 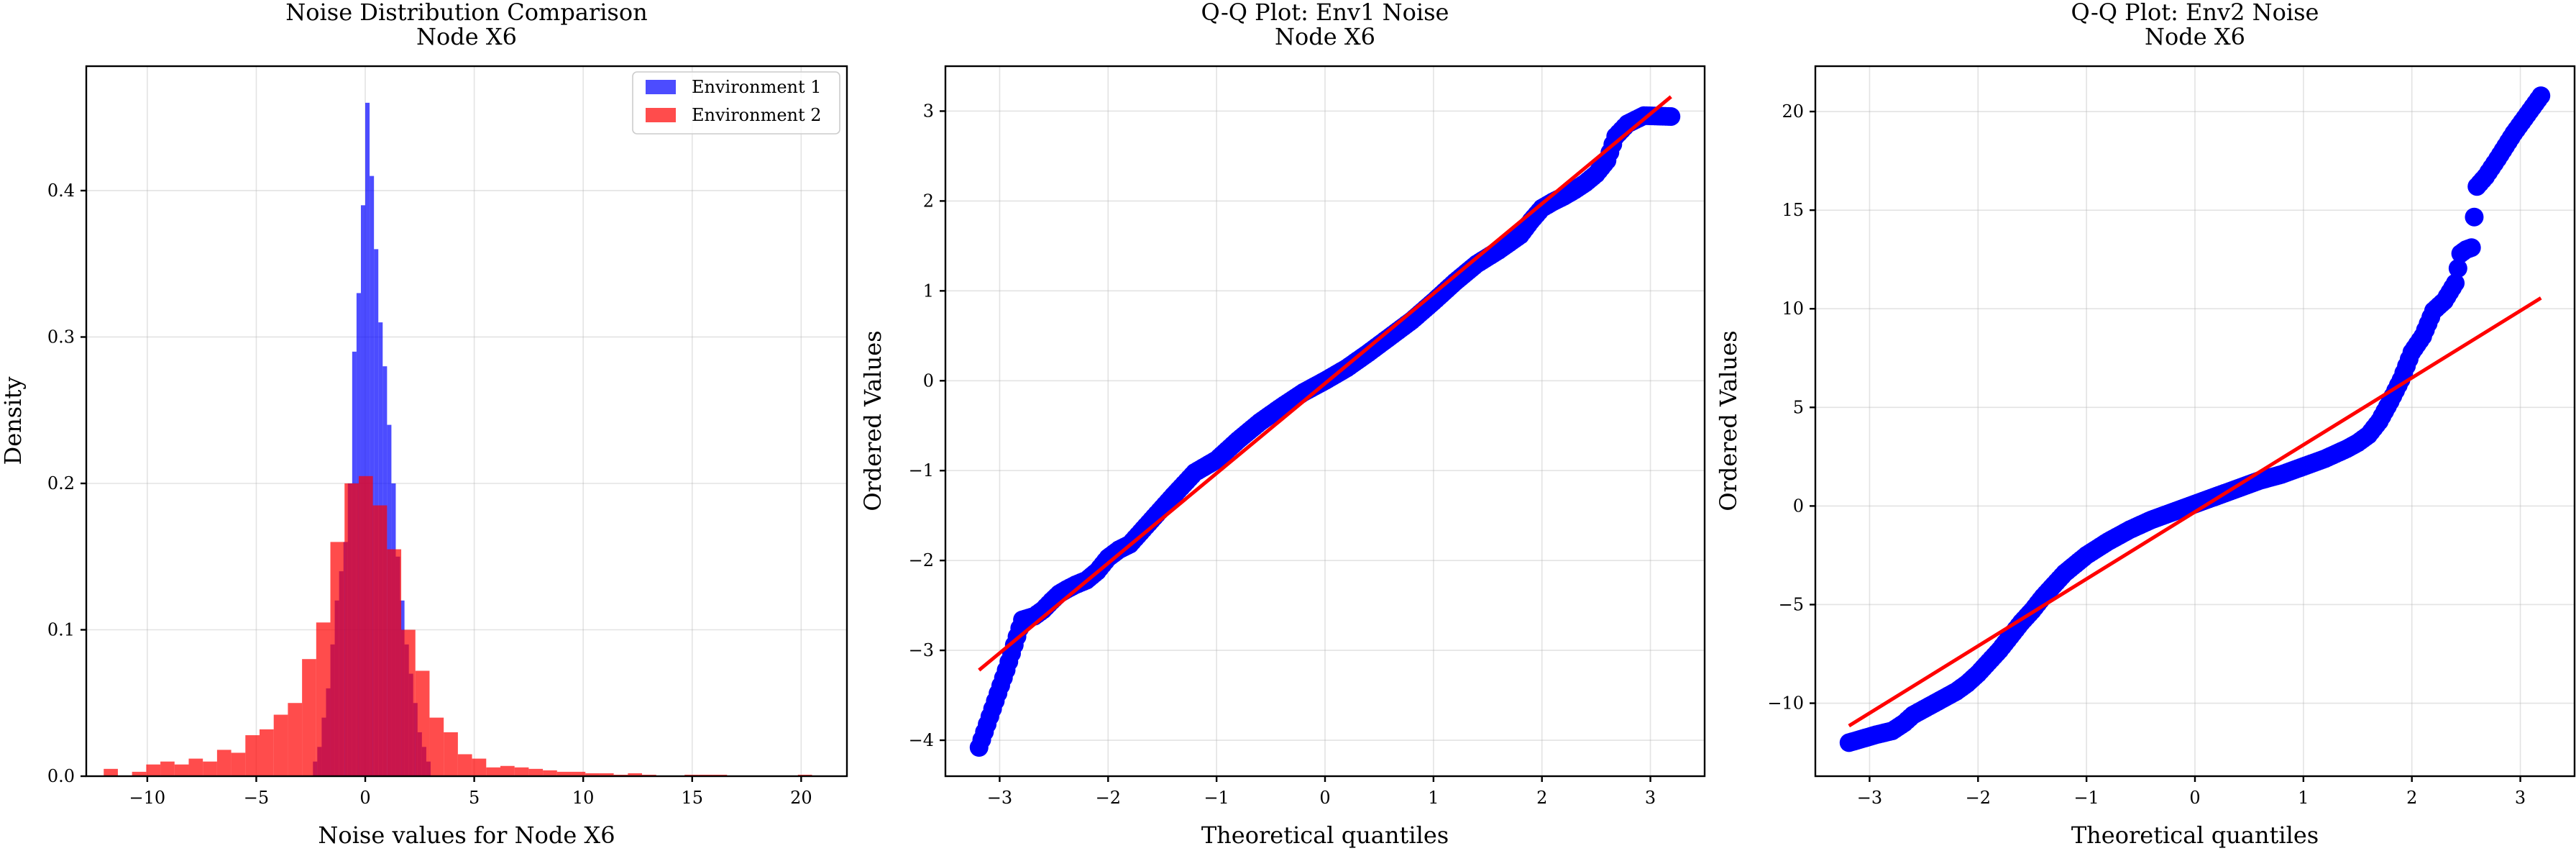 What do you see at coordinates (1325, 13) in the screenshot?
I see `qq-env1-title: Q-Q Plot: Env1 Noise` at bounding box center [1325, 13].